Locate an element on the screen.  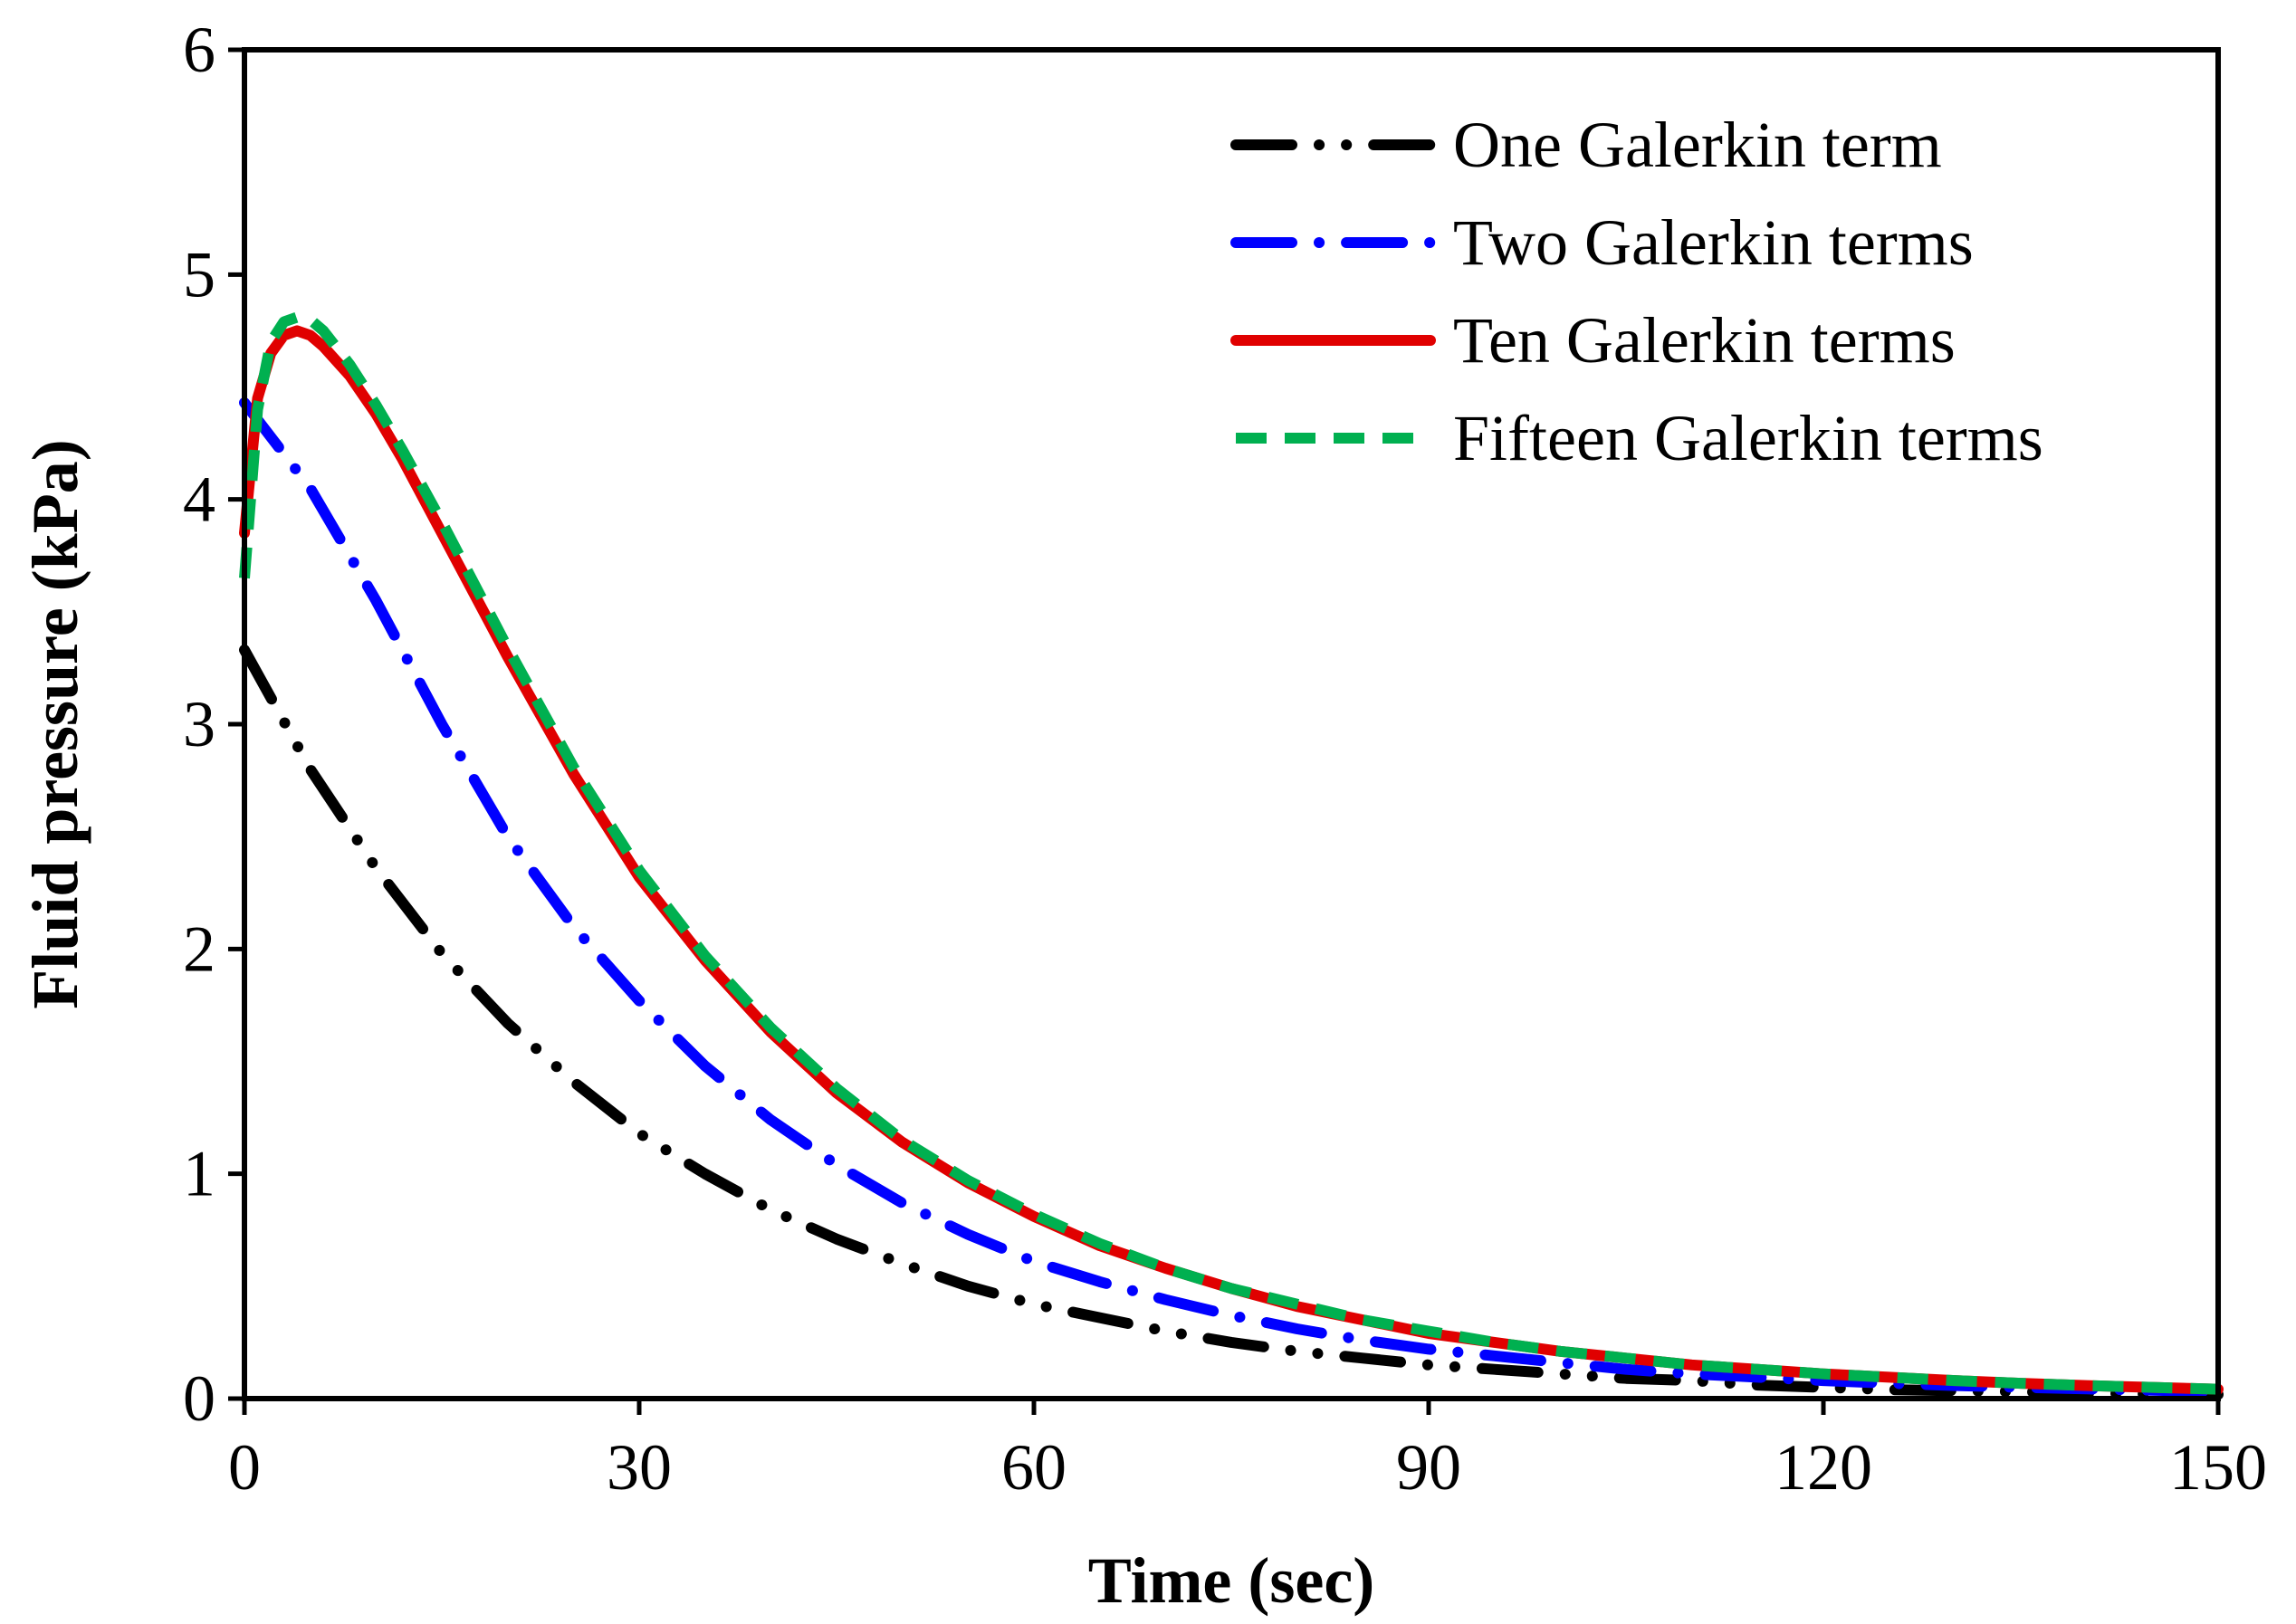
x-axis-title: Time (sec) is located at coordinates (1232, 1580).